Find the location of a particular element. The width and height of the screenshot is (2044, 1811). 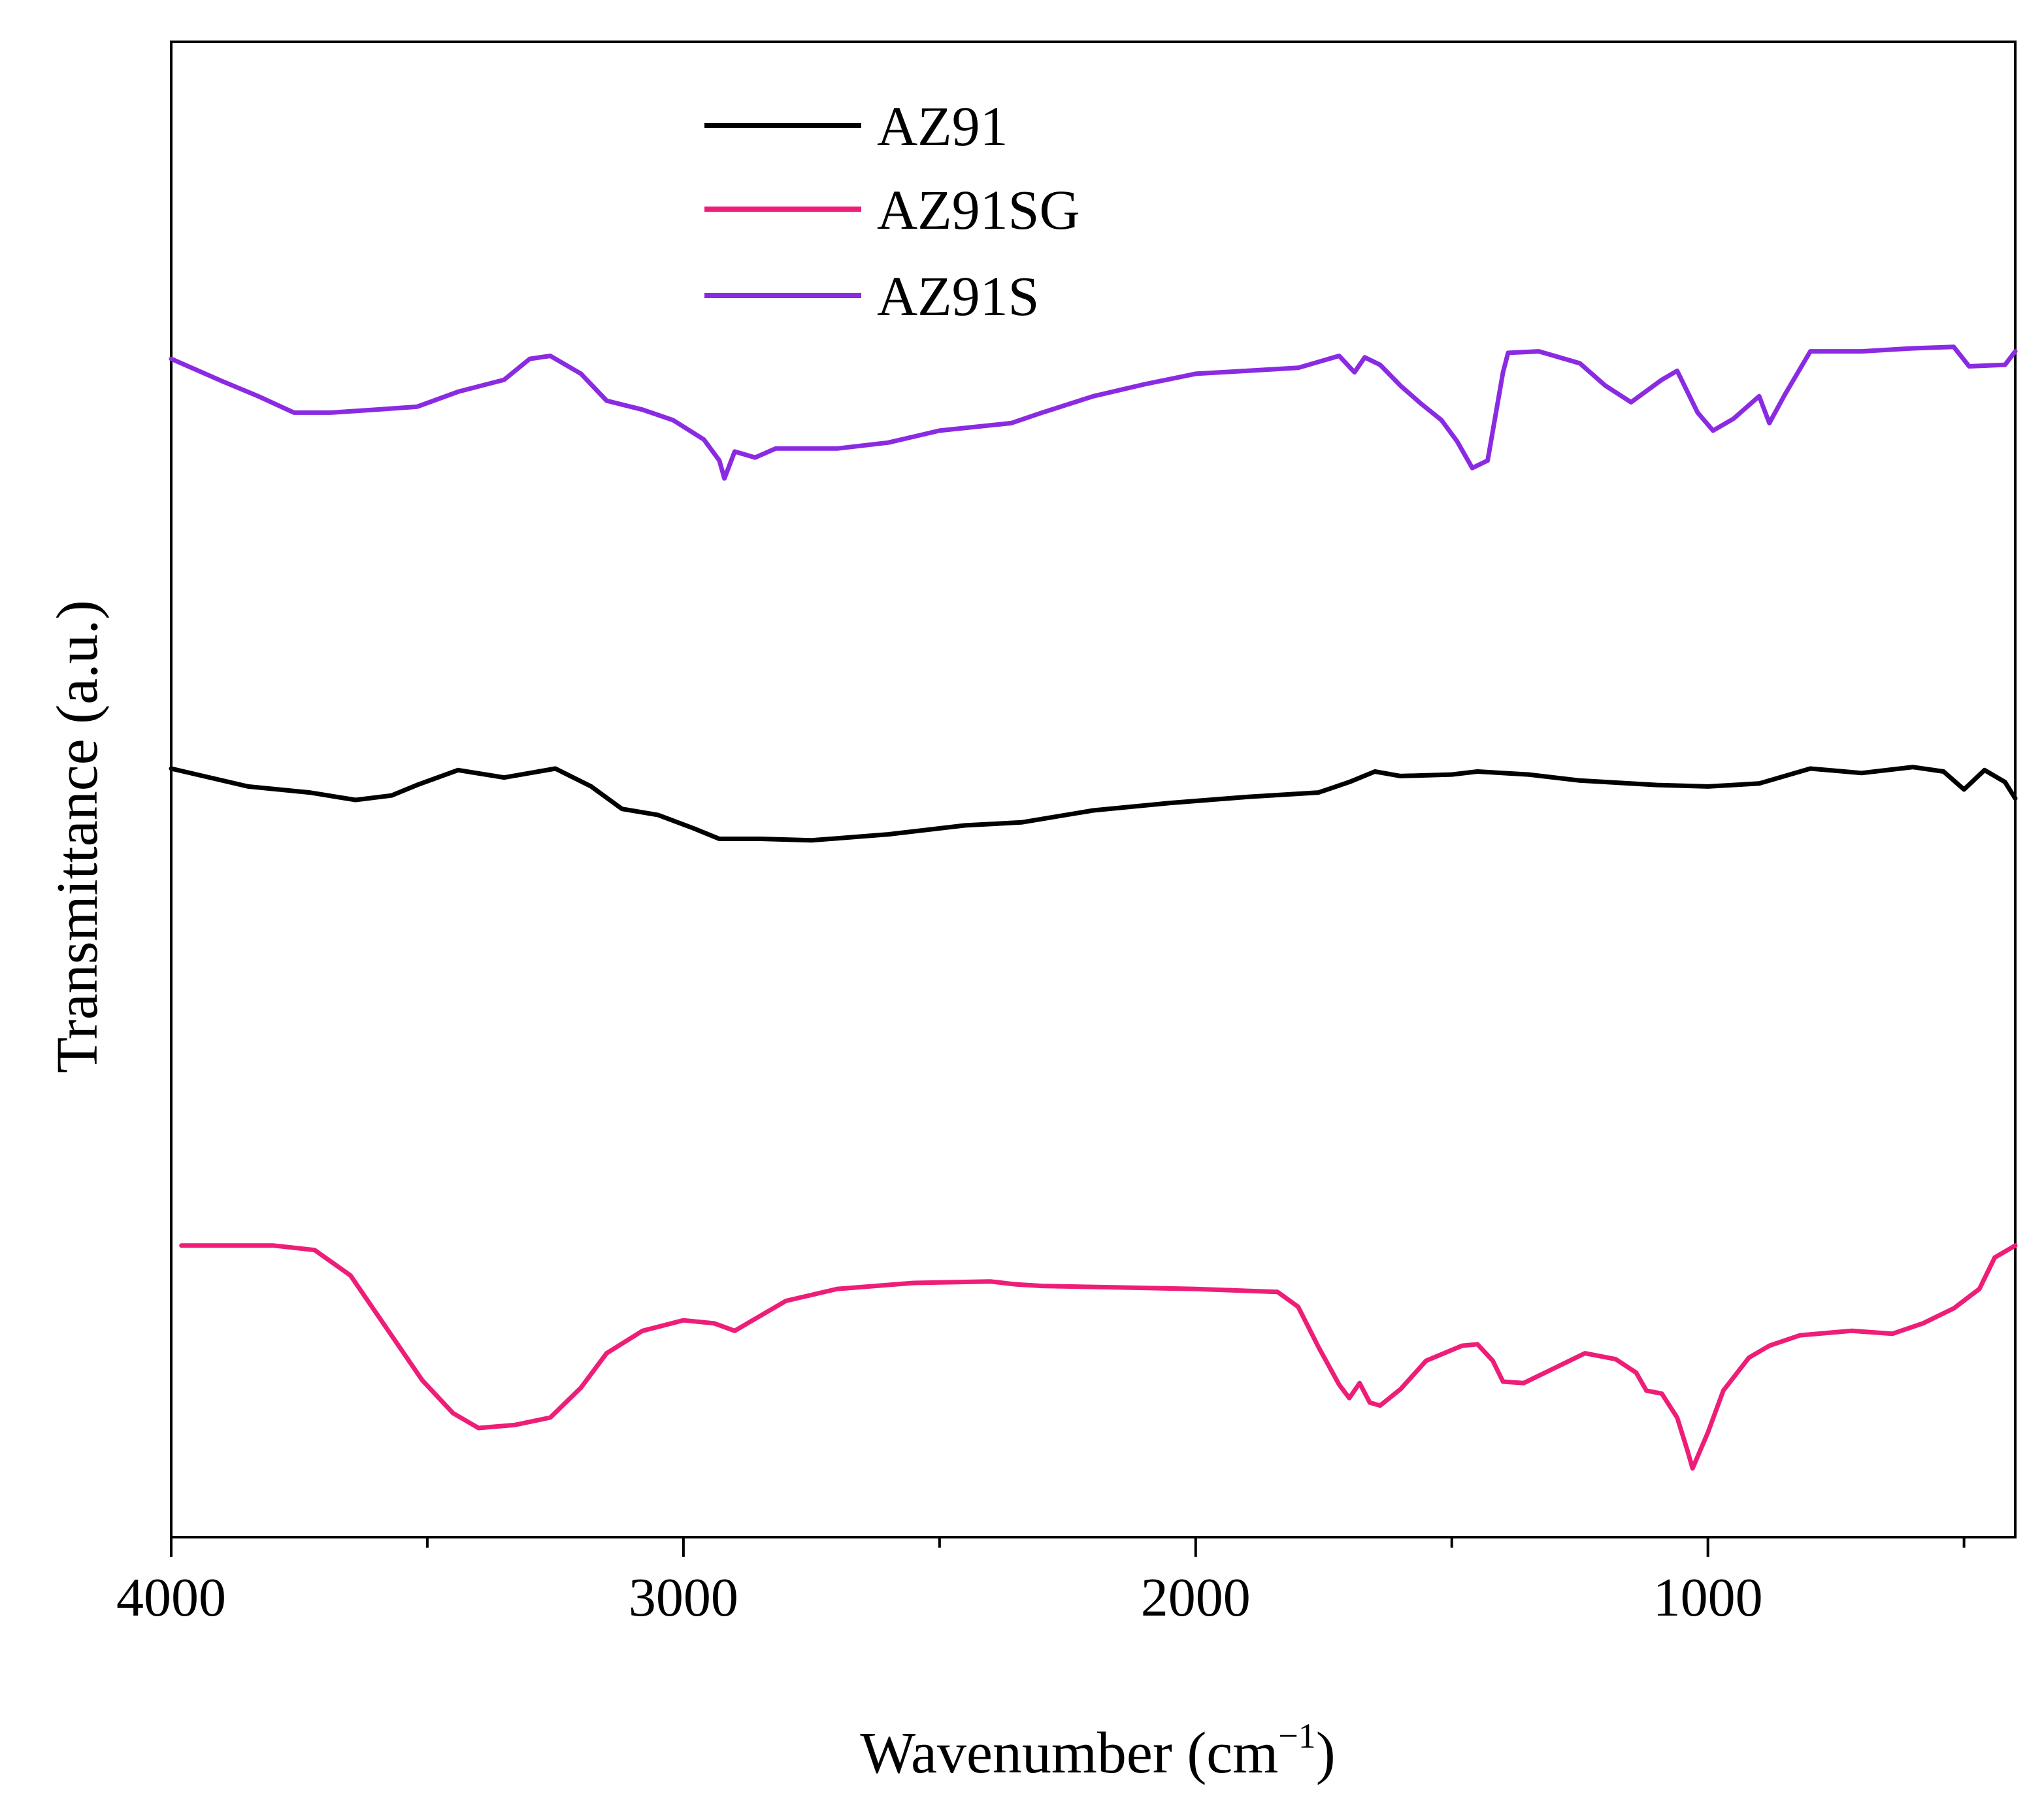

legend-label: AZ91S is located at coordinates (958, 296).